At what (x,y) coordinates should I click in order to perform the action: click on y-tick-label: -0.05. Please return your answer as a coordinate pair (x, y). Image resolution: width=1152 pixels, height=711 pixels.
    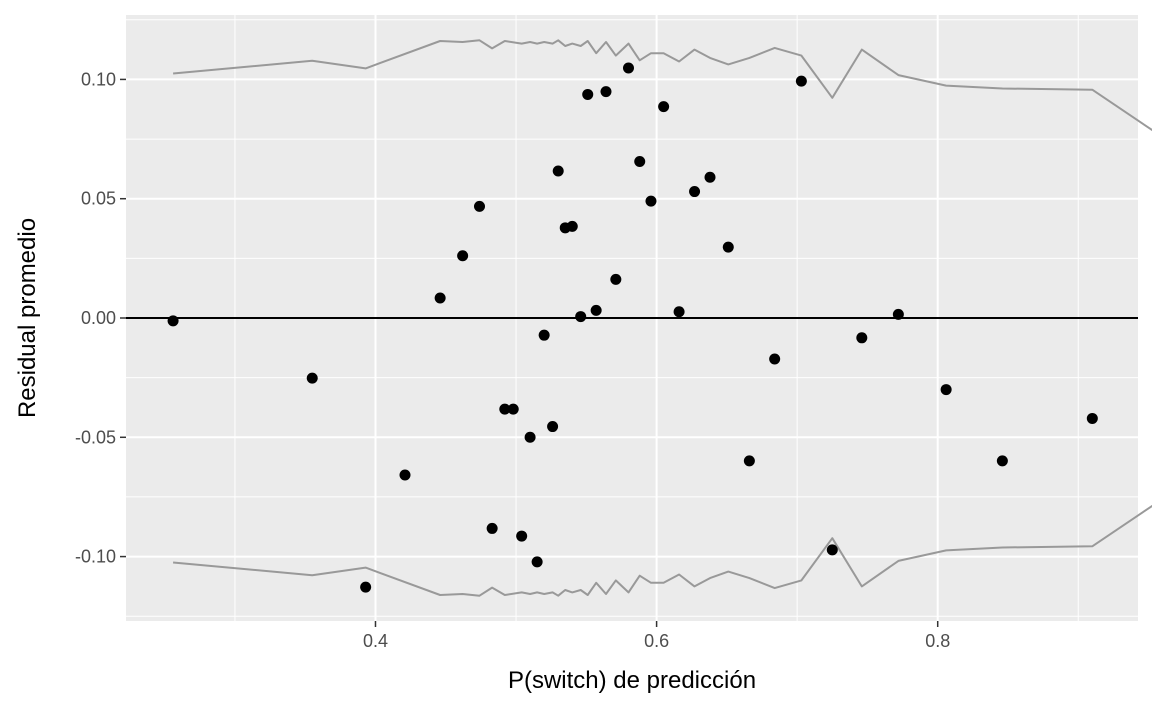
    Looking at the image, I should click on (95, 437).